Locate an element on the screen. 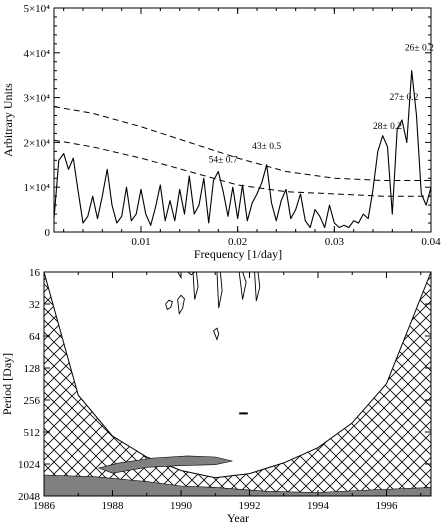 The image size is (445, 524). y-tick-label-top-4: 4×10⁴ is located at coordinates (36, 54).